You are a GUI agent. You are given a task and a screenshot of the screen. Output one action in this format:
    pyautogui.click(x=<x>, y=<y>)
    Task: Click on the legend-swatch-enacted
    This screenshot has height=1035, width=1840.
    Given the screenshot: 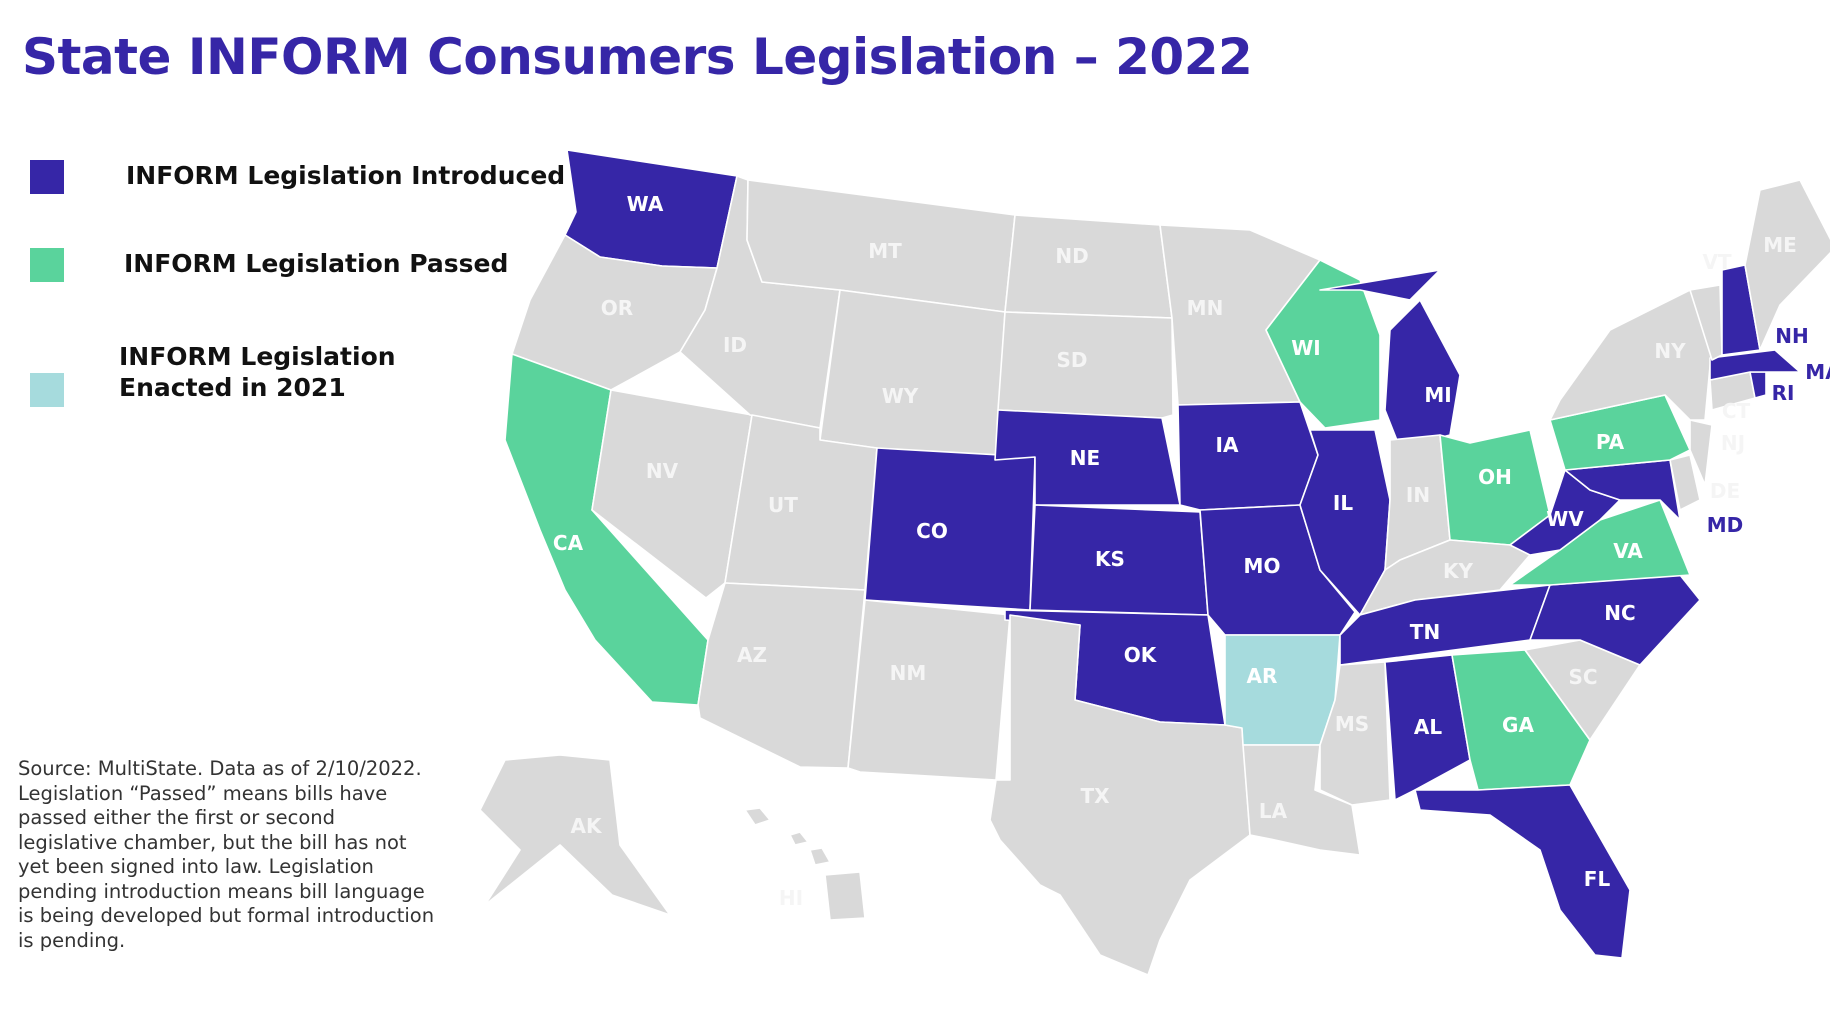 What is the action you would take?
    pyautogui.click(x=47, y=390)
    